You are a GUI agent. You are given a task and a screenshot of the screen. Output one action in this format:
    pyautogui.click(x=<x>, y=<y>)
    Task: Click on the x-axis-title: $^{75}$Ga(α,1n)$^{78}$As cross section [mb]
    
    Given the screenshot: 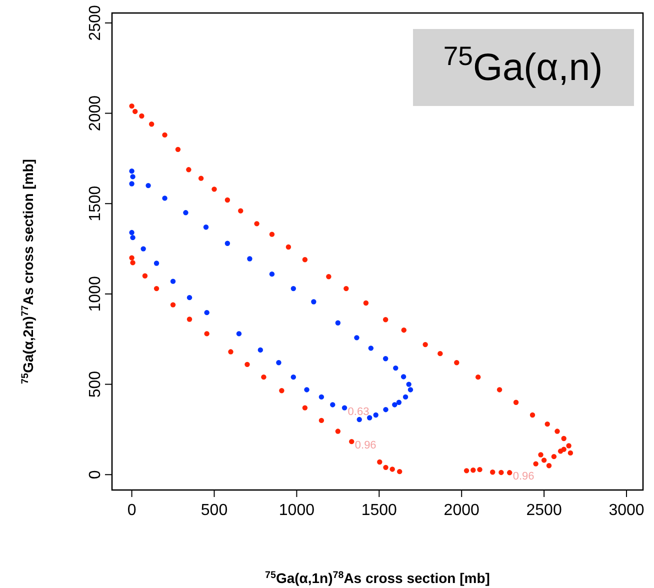 What is the action you would take?
    pyautogui.click(x=377, y=578)
    